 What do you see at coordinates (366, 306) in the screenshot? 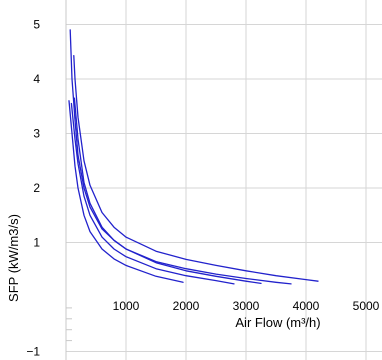
I see `x-tick-label: 5000` at bounding box center [366, 306].